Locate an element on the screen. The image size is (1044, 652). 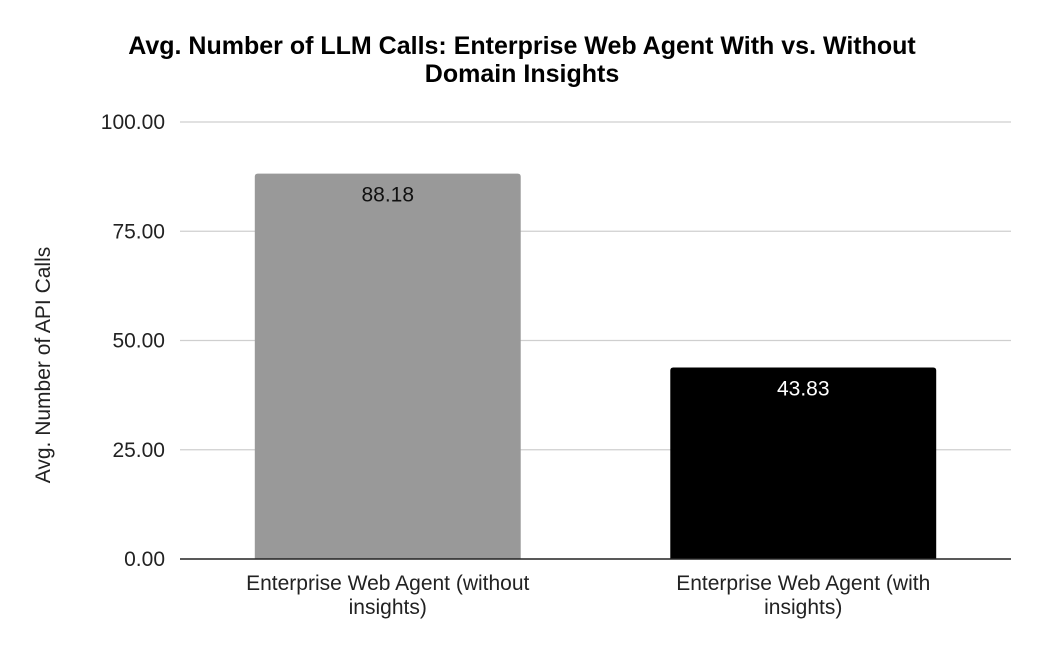
chart-title-line-2: Domain Insights is located at coordinates (522, 74).